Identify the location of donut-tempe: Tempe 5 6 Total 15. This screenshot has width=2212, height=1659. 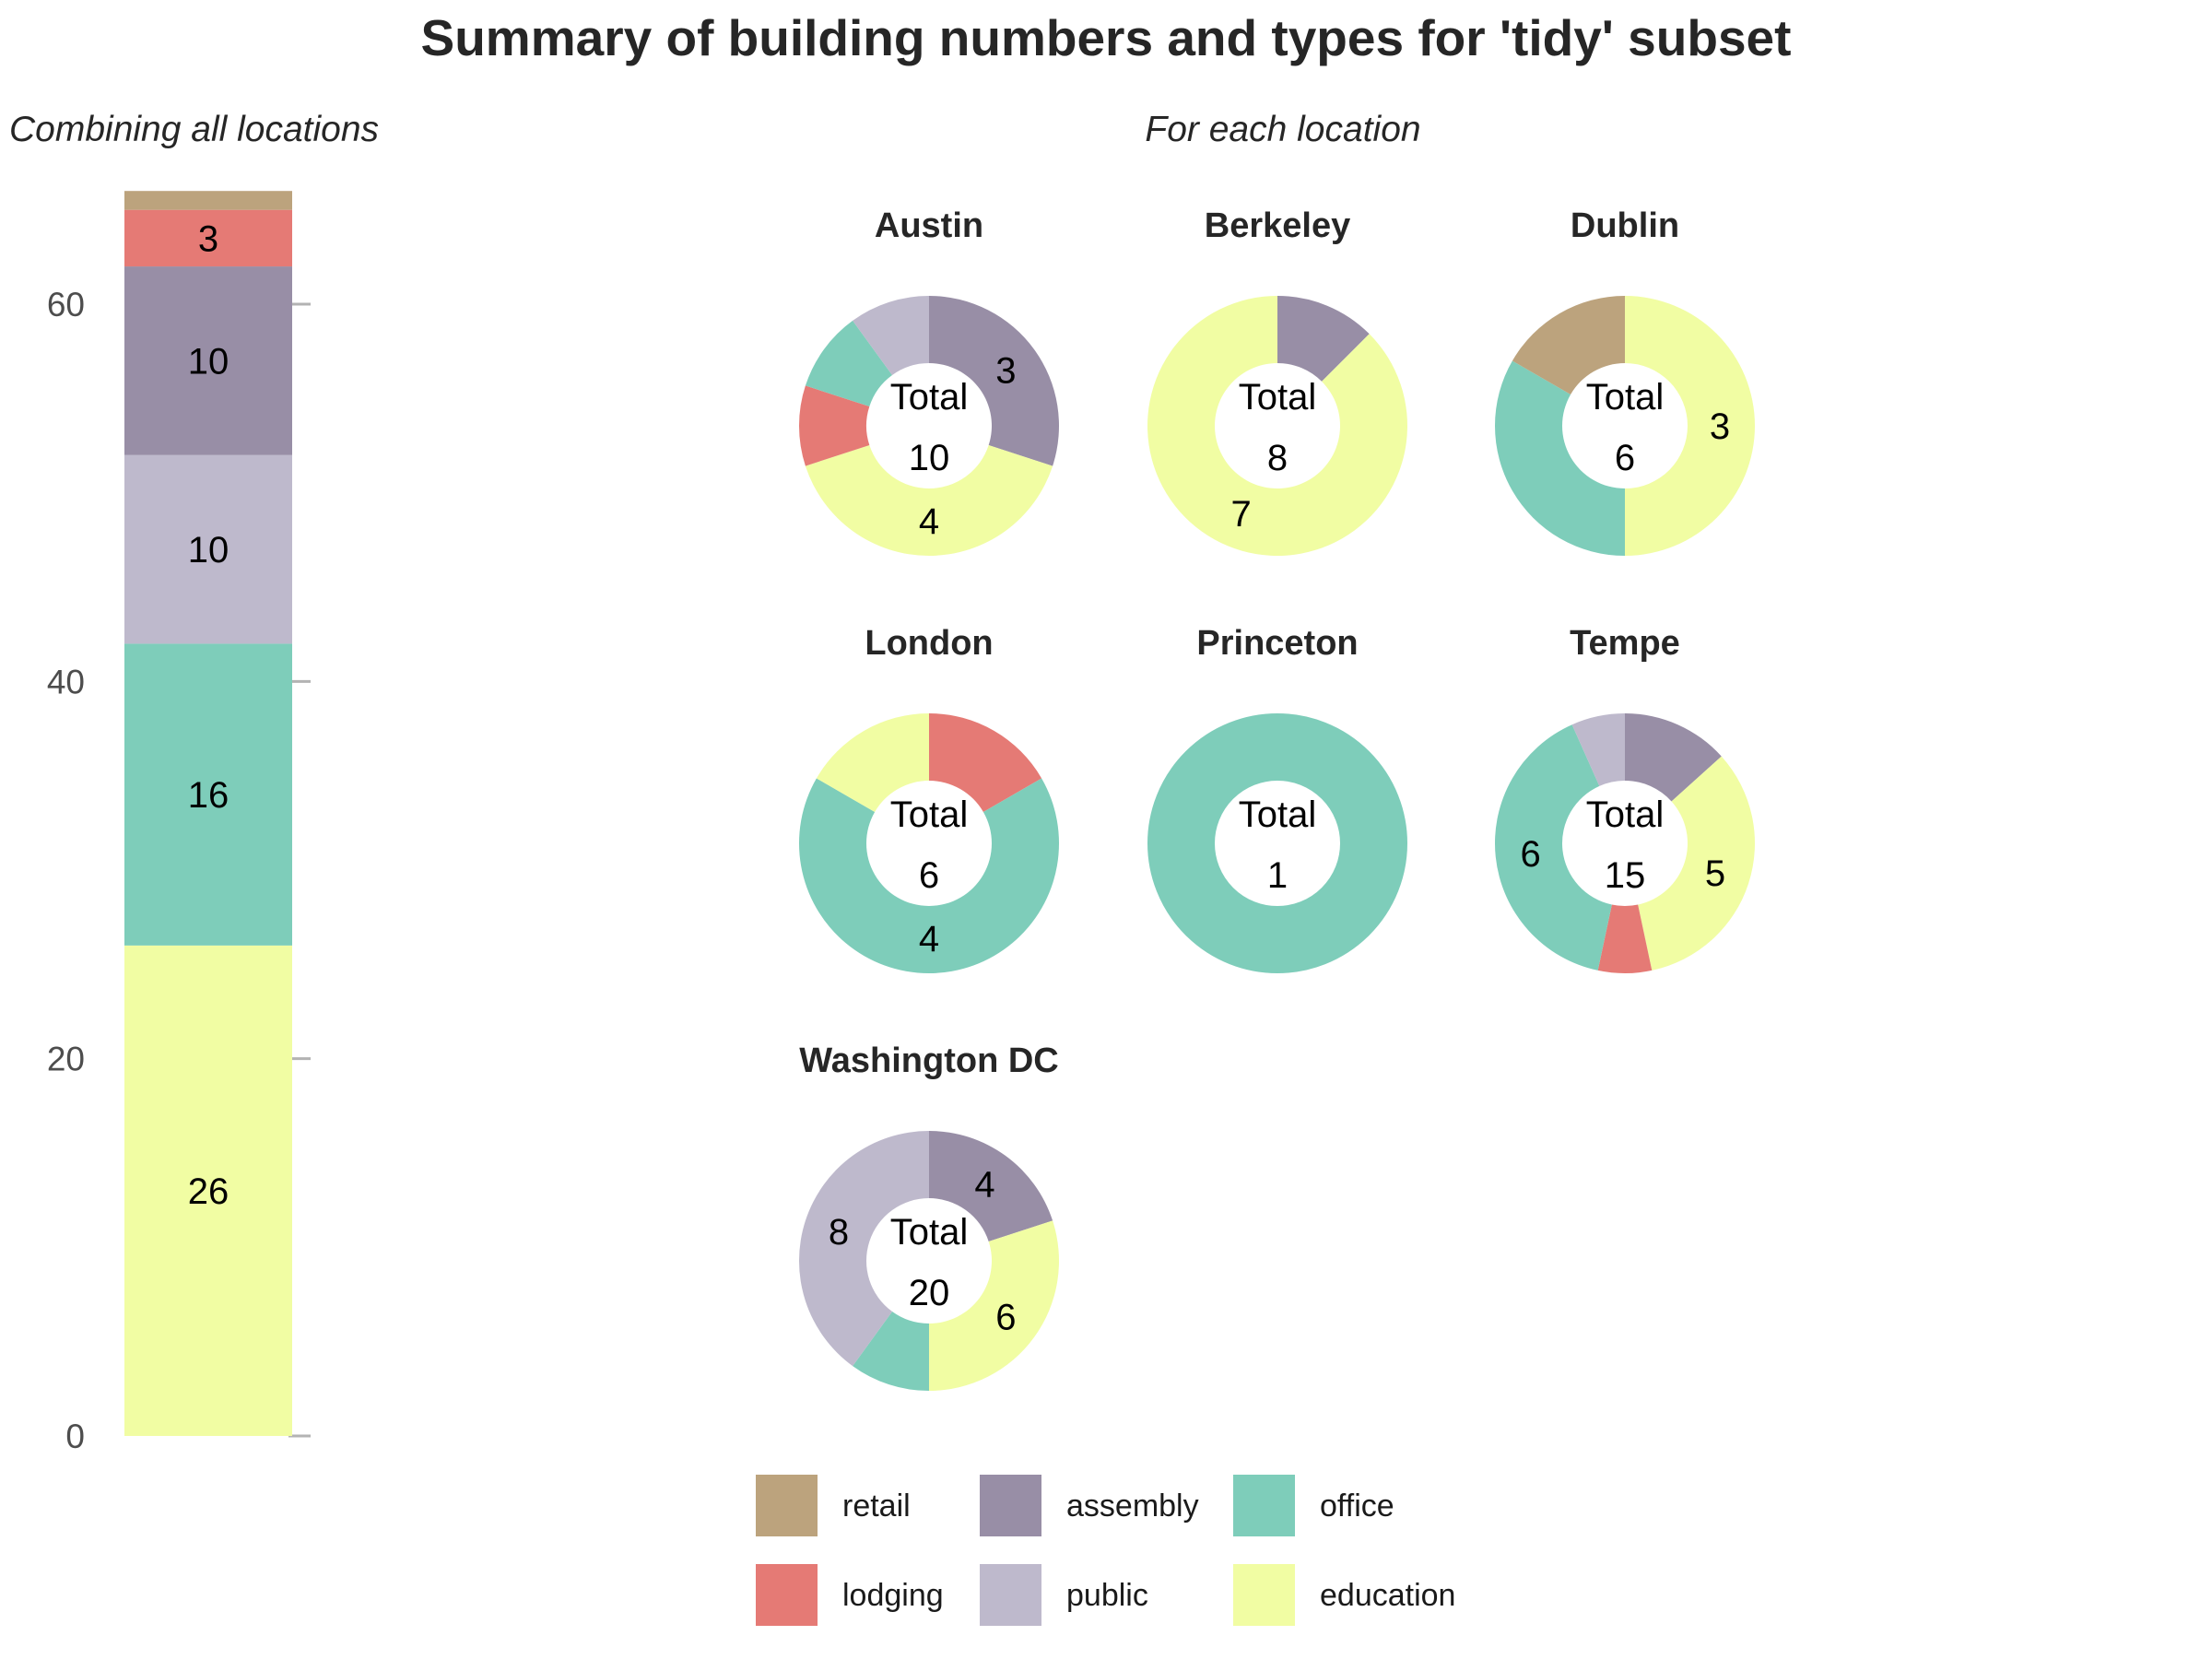
(1625, 798).